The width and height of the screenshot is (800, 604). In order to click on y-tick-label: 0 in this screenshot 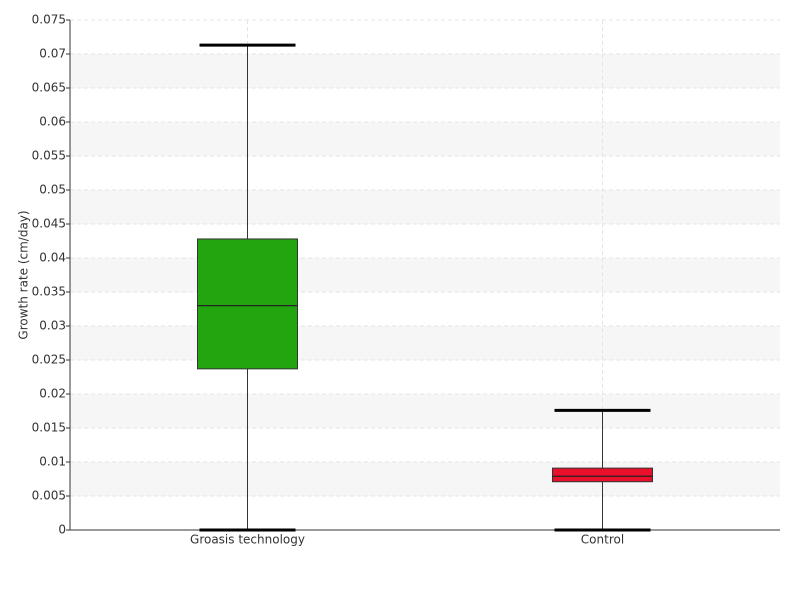, I will do `click(62, 530)`.